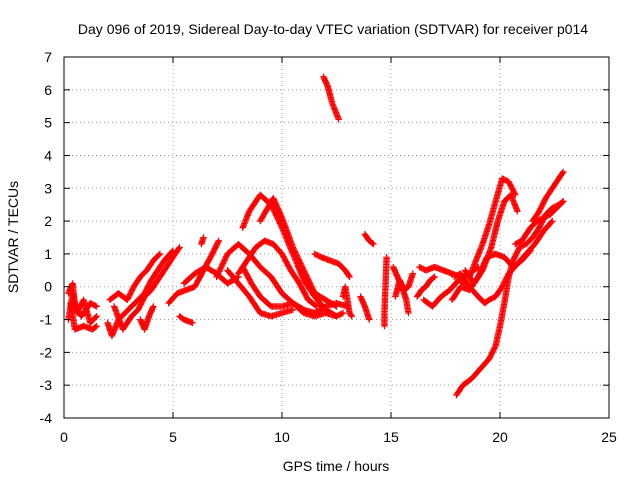  What do you see at coordinates (64, 437) in the screenshot?
I see `x-tick-label: 0` at bounding box center [64, 437].